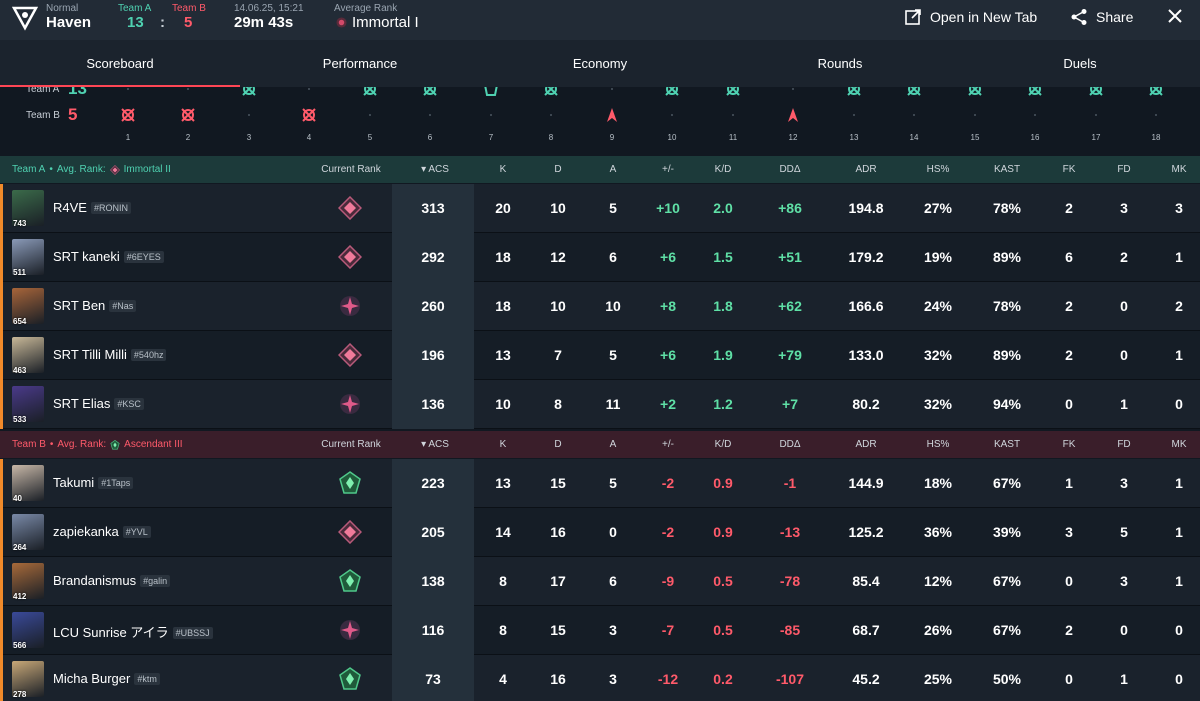 The width and height of the screenshot is (1200, 701). I want to click on player-fk: 2, so click(1069, 630).